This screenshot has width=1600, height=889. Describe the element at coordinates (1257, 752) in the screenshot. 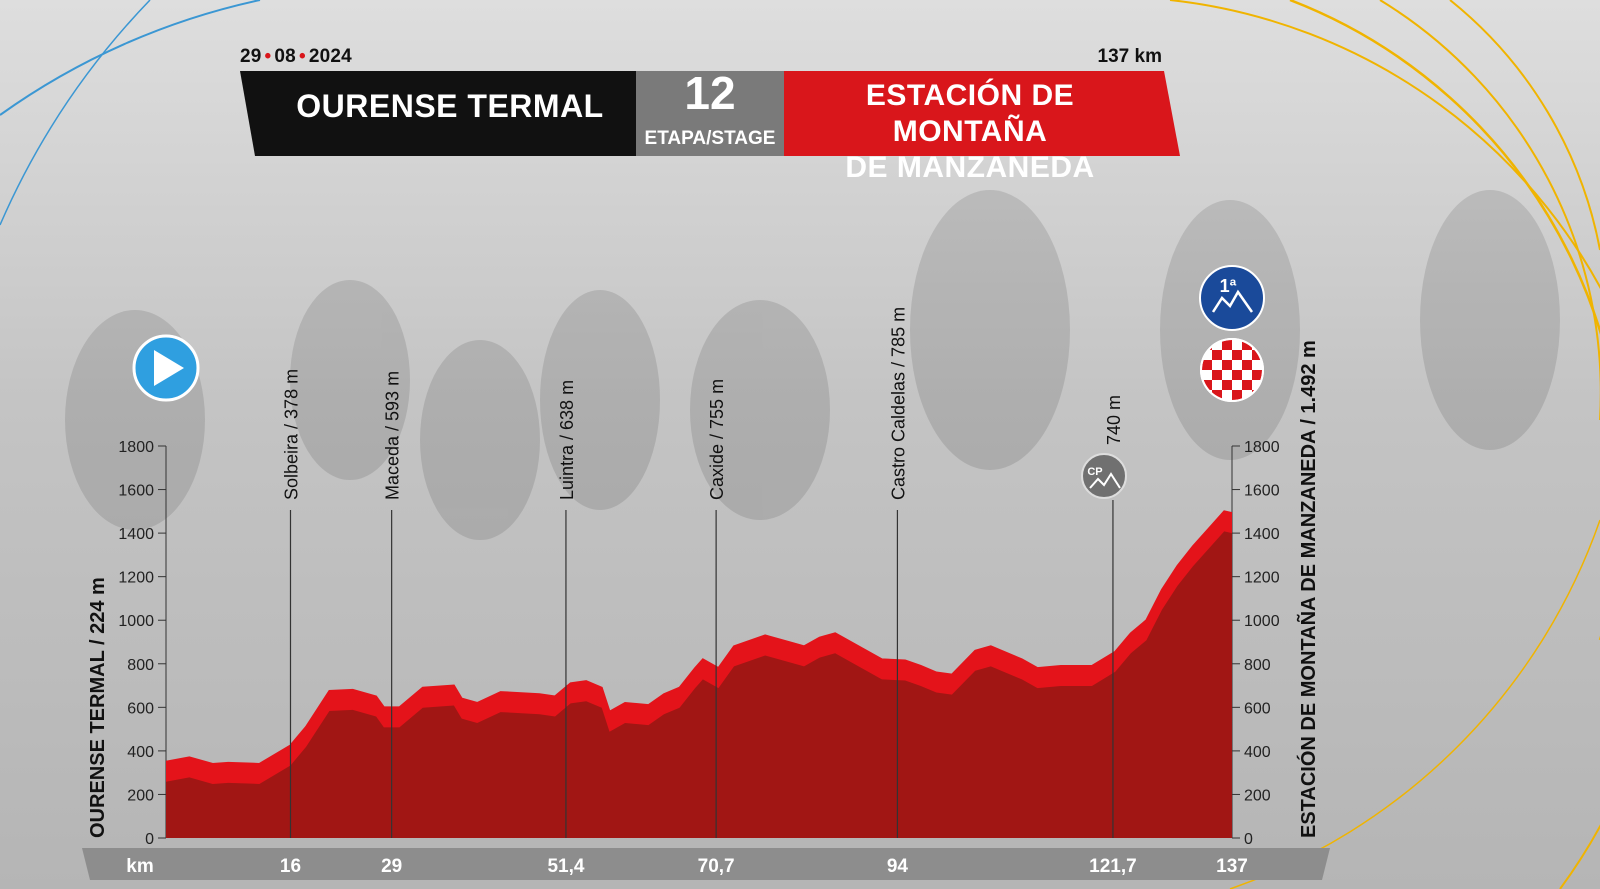

I see `y-tick-label-right: 400` at that location.